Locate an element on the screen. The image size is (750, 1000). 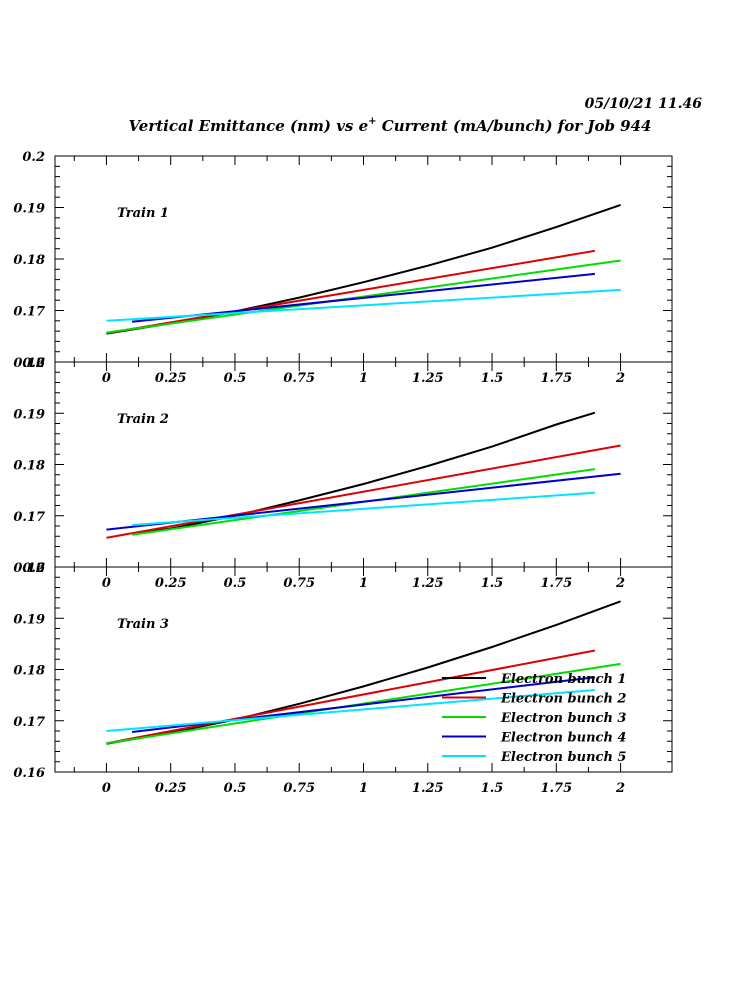
legend-label: Electron bunch 5 is located at coordinates (563, 757).